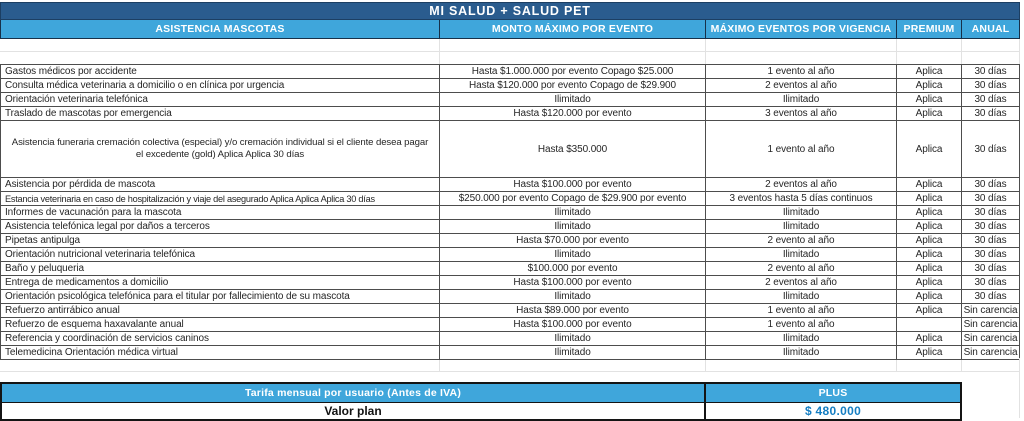  Describe the element at coordinates (1019, 388) in the screenshot. I see `gridline` at that location.